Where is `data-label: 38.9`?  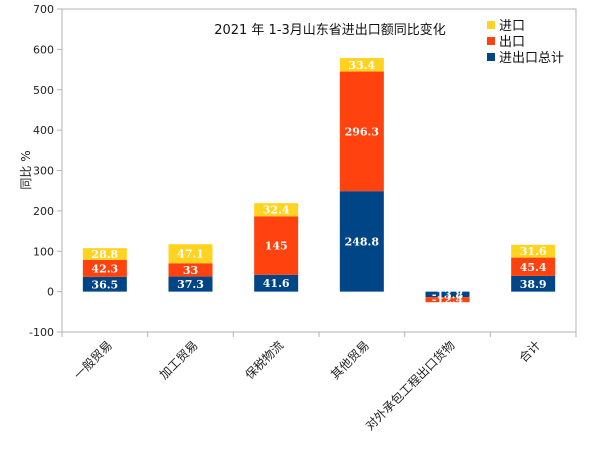
data-label: 38.9 is located at coordinates (533, 284).